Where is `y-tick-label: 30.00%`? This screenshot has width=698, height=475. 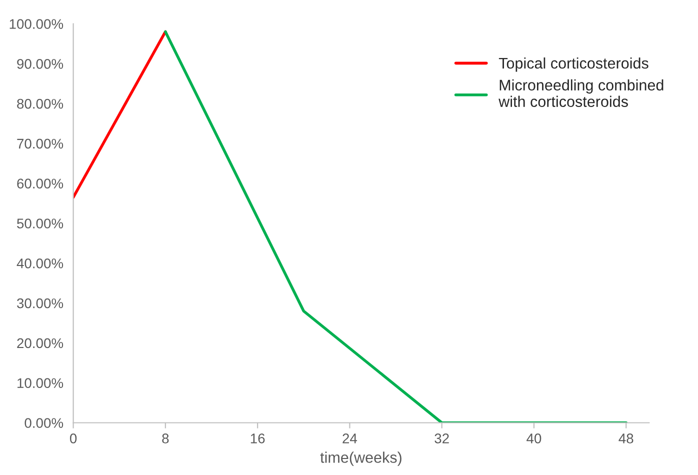 y-tick-label: 30.00% is located at coordinates (40, 303).